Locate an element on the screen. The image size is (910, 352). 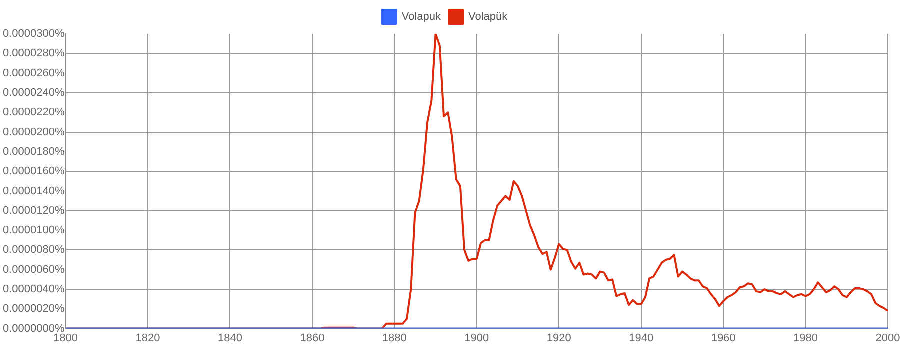
x-tick-label: 1860 is located at coordinates (312, 338).